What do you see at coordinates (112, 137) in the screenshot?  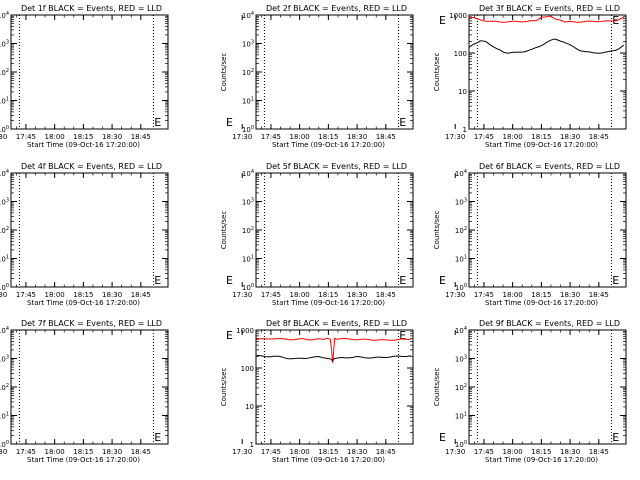 I see `panel-1-x-tick-label: 18:30` at bounding box center [112, 137].